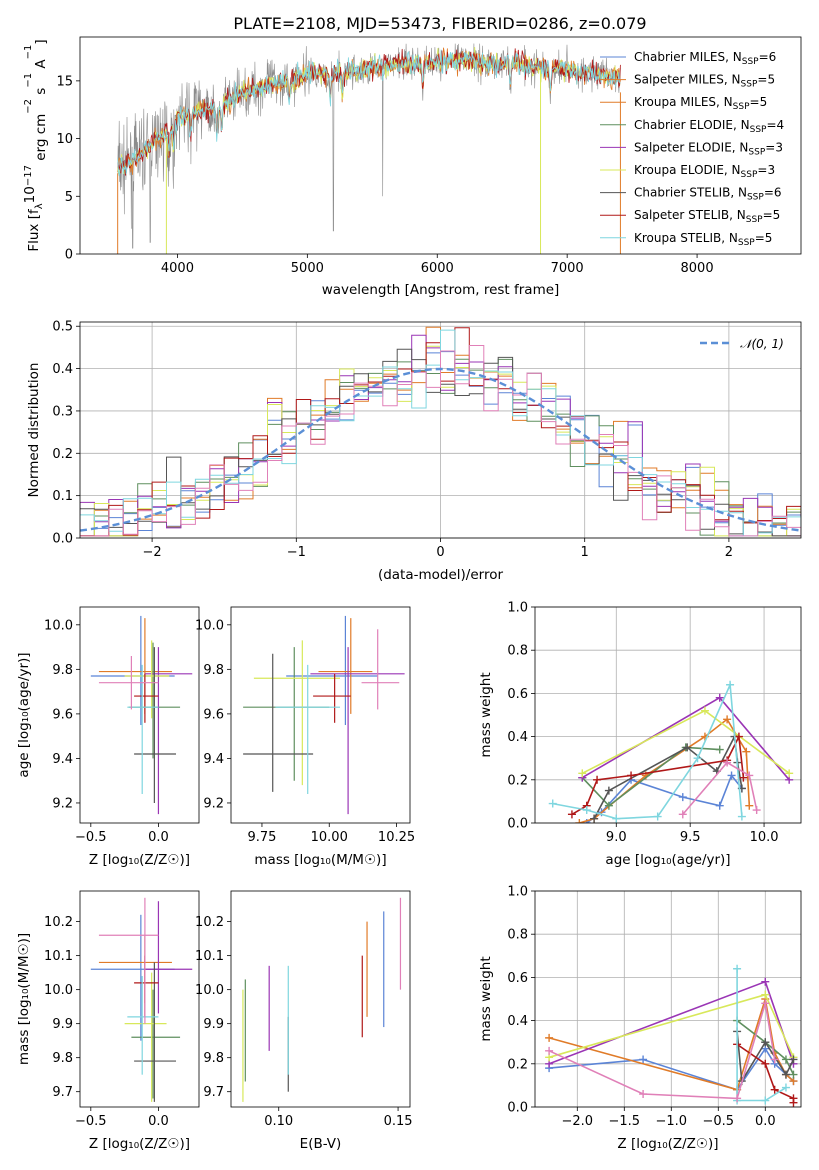 The image size is (819, 1170). What do you see at coordinates (139, 999) in the screenshot?
I see `mass-vs-Z-frame` at bounding box center [139, 999].